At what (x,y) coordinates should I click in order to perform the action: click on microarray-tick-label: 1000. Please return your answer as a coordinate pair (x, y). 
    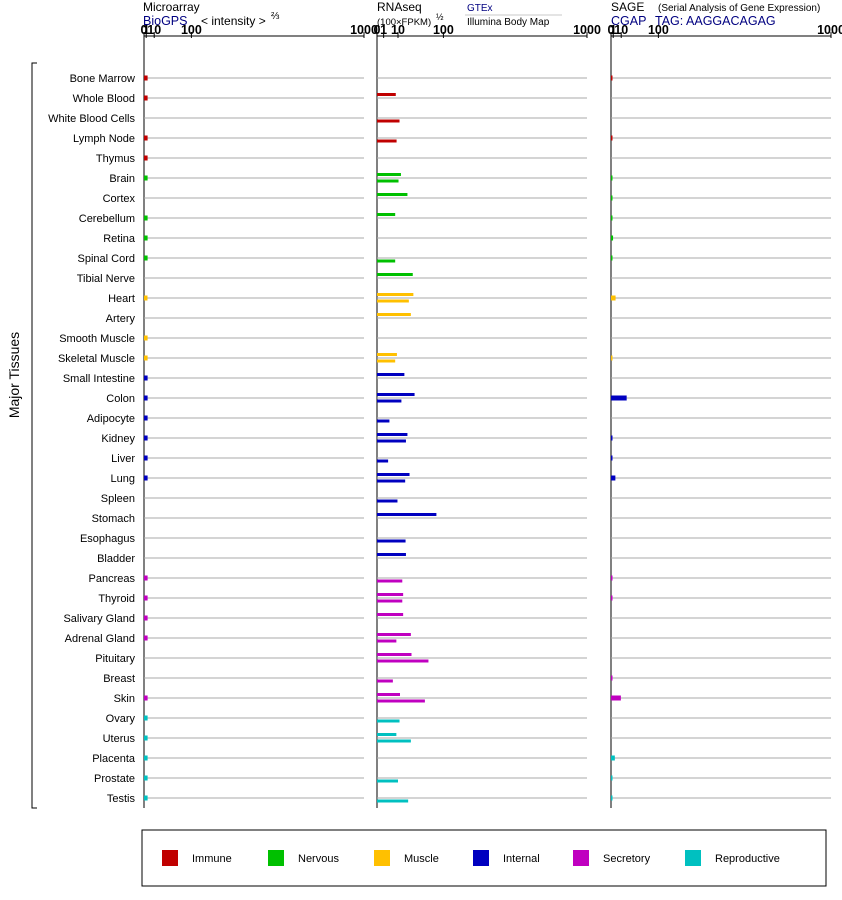
    Looking at the image, I should click on (364, 30).